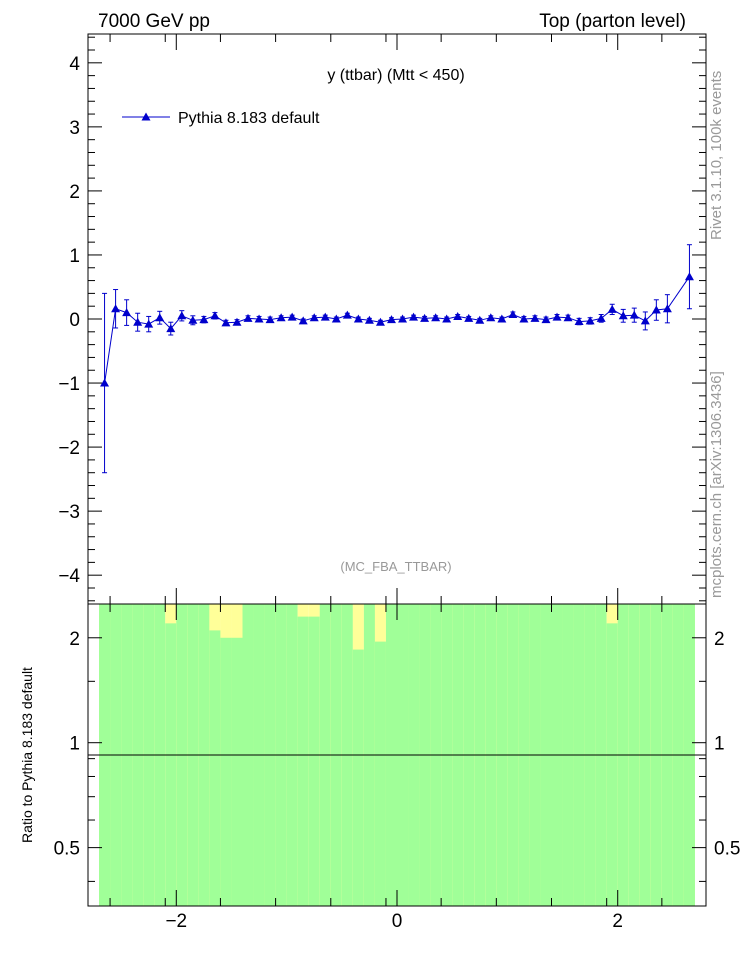 Image resolution: width=746 pixels, height=972 pixels. Describe the element at coordinates (395, 566) in the screenshot. I see `analysis-label: (MC_FBA_TTBAR)` at that location.